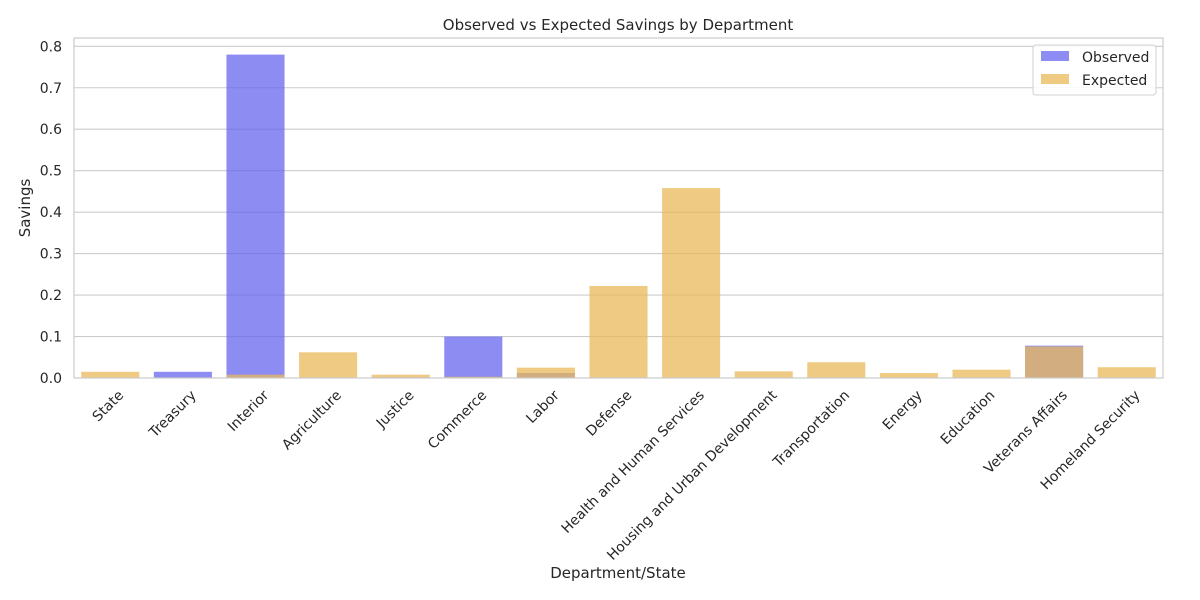 The width and height of the screenshot is (1200, 600). I want to click on bar-expected-justice, so click(400, 376).